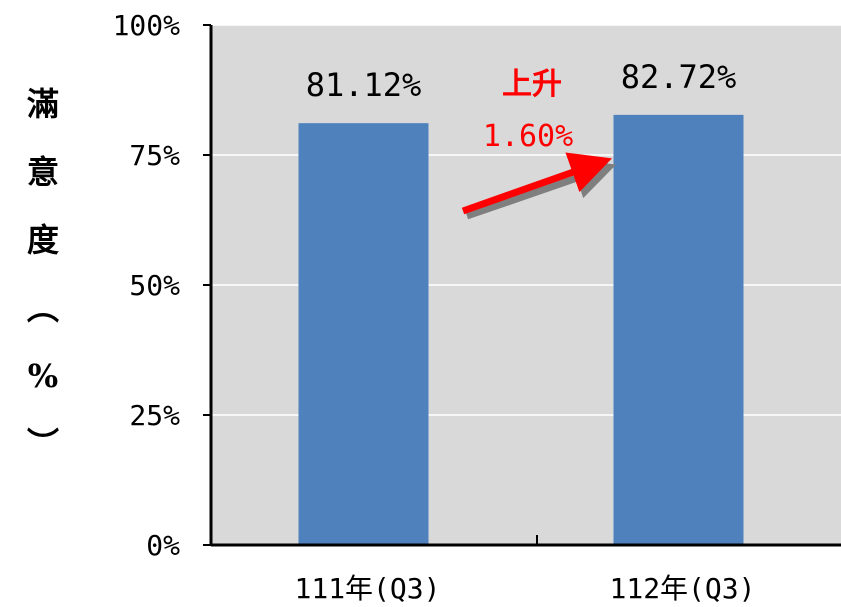 This screenshot has height=607, width=841. I want to click on trend-annotation: 上升 1.60%, so click(539, 143).